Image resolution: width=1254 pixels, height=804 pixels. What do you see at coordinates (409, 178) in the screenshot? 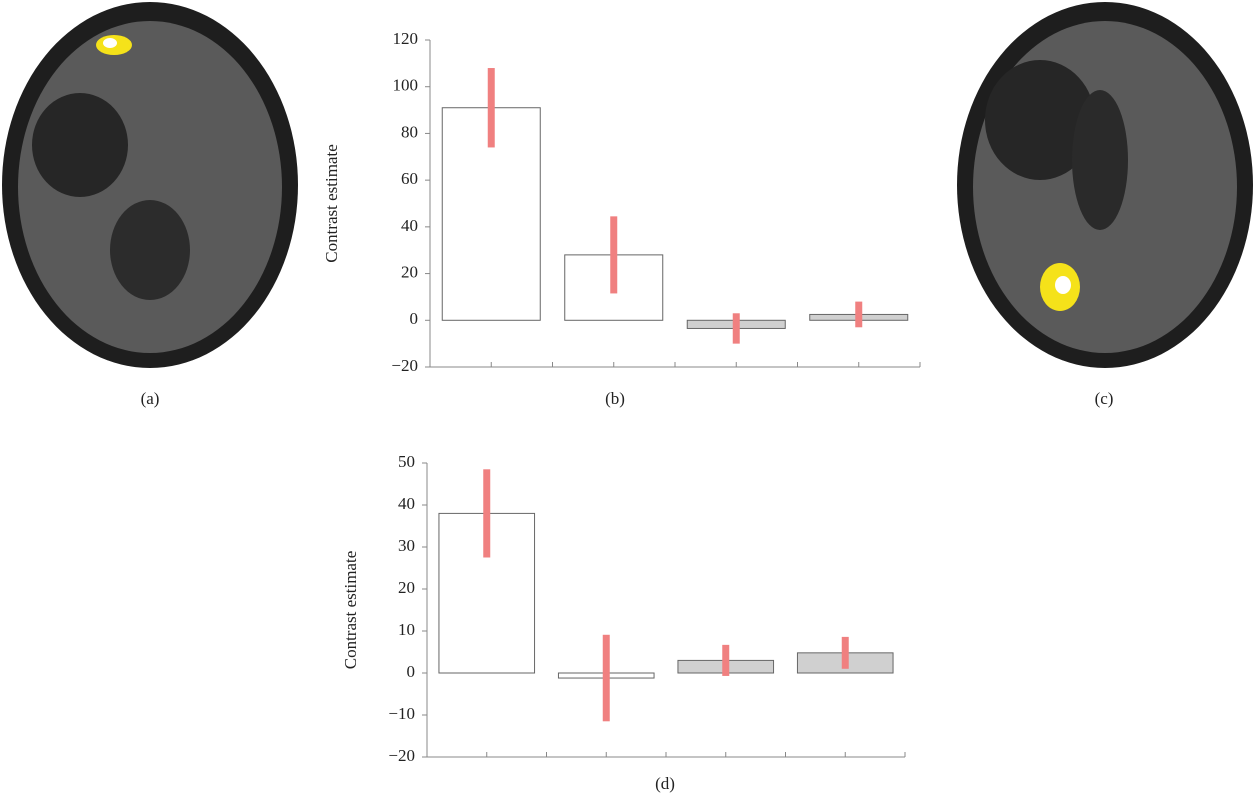
I see `y-tick-label: 60` at bounding box center [409, 178].